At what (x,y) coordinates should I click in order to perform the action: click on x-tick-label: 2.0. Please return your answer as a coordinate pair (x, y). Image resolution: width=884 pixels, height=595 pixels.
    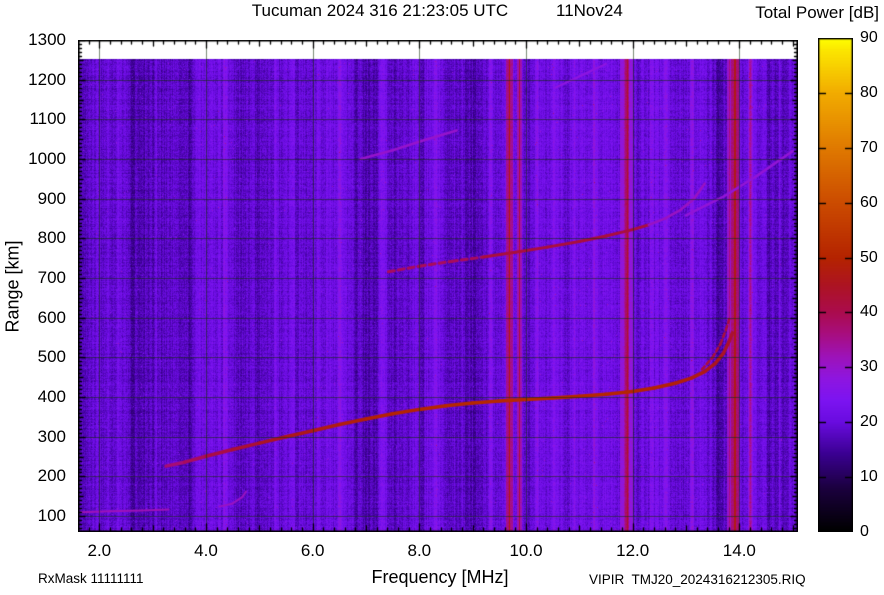
    Looking at the image, I should click on (99, 550).